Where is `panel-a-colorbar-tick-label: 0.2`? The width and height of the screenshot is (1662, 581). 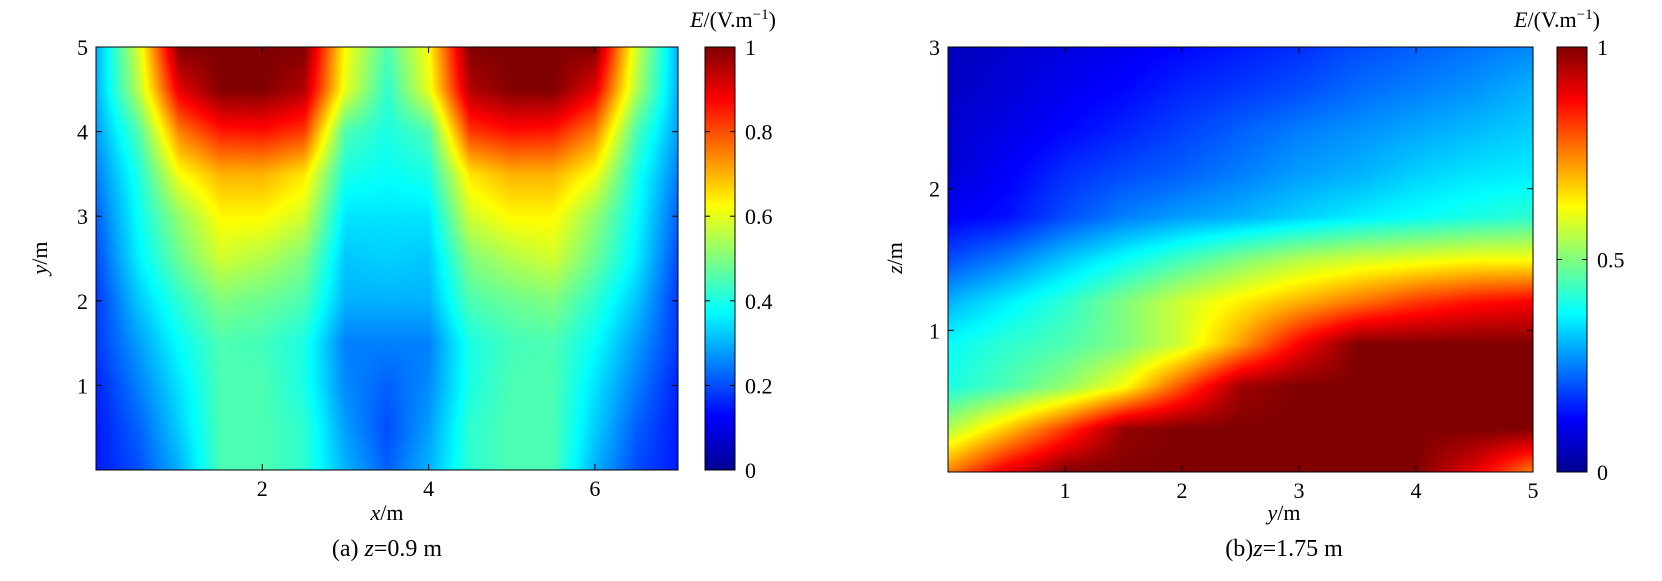 panel-a-colorbar-tick-label: 0.2 is located at coordinates (759, 385).